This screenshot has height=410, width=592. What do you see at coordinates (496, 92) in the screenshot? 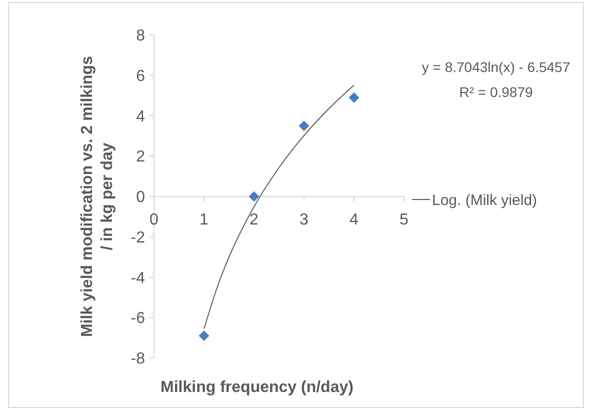
I see `text: R² = 0.9879` at bounding box center [496, 92].